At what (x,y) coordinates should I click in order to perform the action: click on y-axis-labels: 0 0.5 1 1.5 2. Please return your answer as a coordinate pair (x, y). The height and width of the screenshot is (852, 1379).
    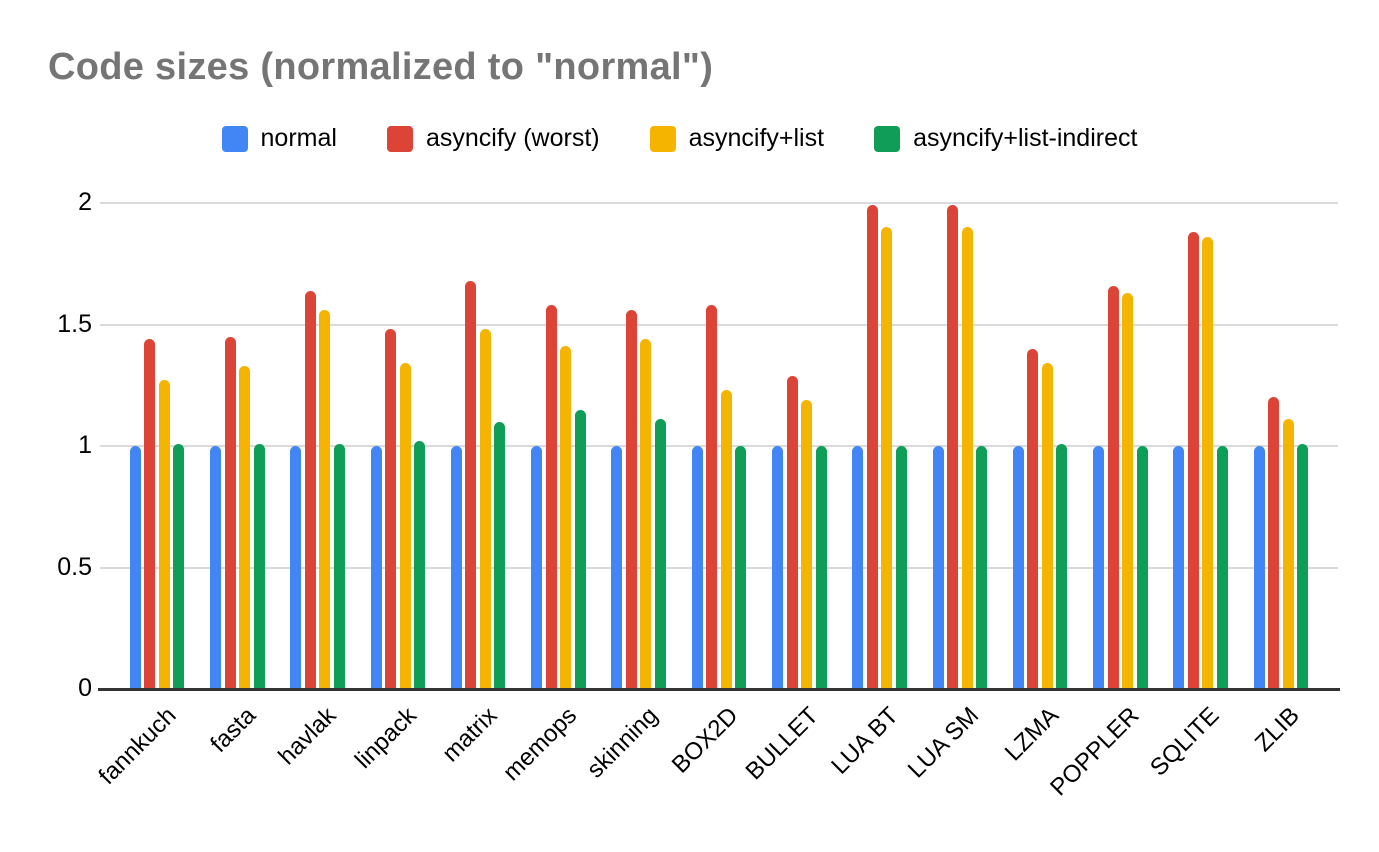
    Looking at the image, I should click on (56, 426).